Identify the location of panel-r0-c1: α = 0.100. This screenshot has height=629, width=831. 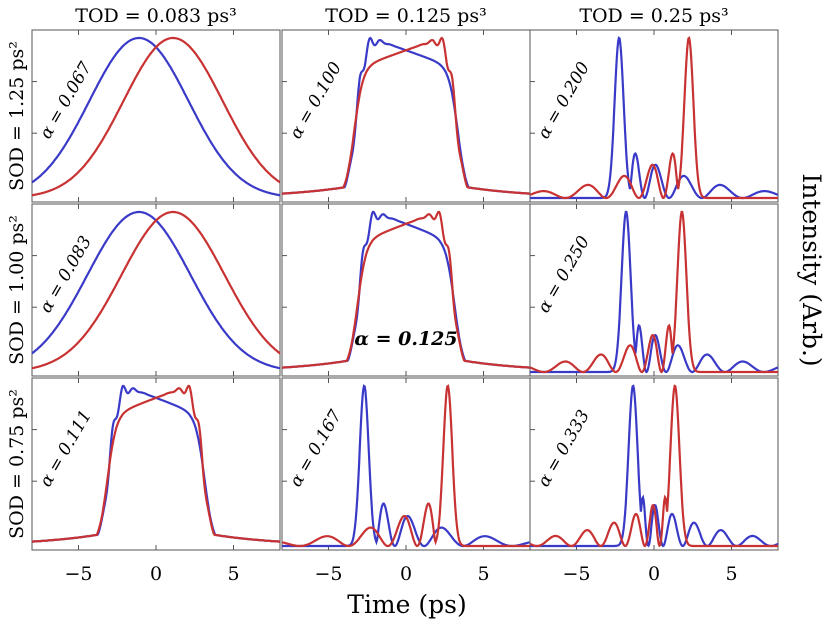
(406, 116).